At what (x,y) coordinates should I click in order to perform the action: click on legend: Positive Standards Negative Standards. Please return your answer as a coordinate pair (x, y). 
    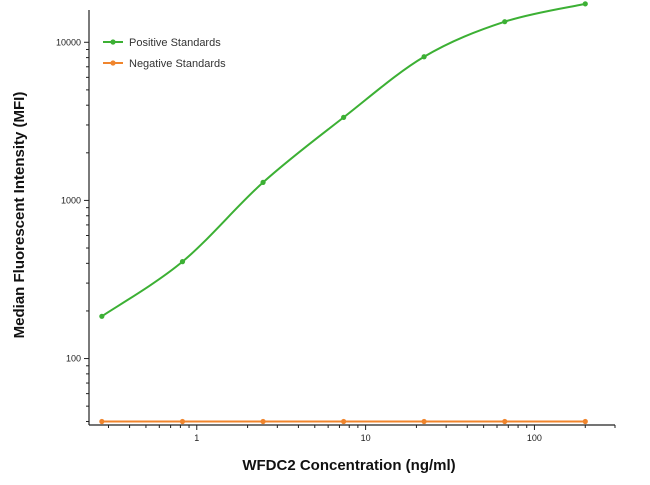
    Looking at the image, I should click on (164, 53).